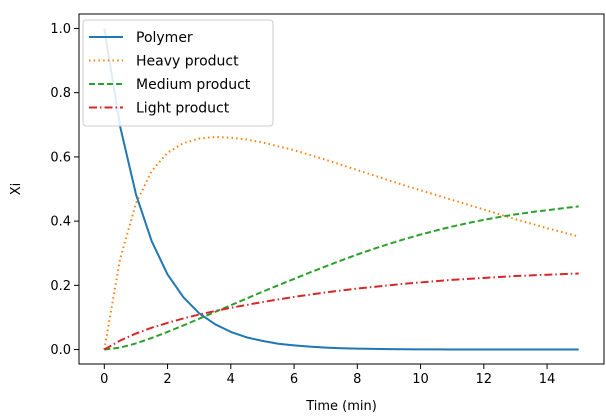 The width and height of the screenshot is (606, 420). What do you see at coordinates (187, 62) in the screenshot?
I see `legend-label-1: Heavy product` at bounding box center [187, 62].